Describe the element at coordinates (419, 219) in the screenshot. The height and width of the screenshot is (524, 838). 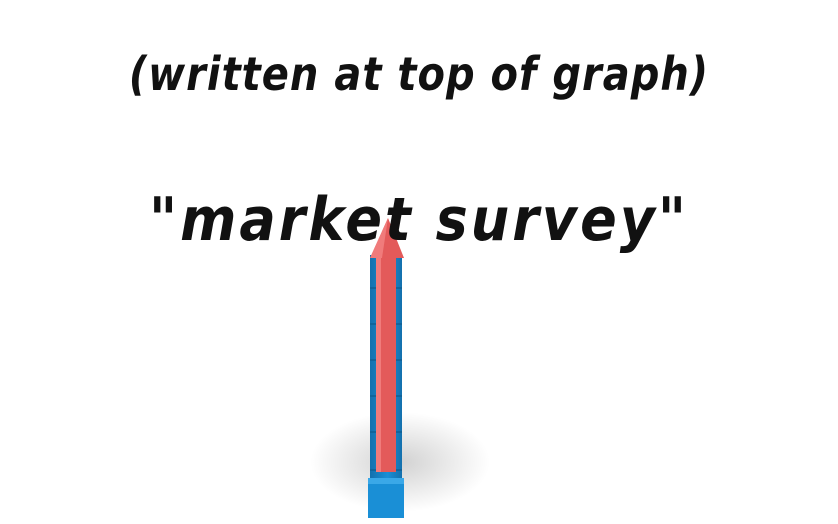
I see `main-title-text: "market survey"` at that location.